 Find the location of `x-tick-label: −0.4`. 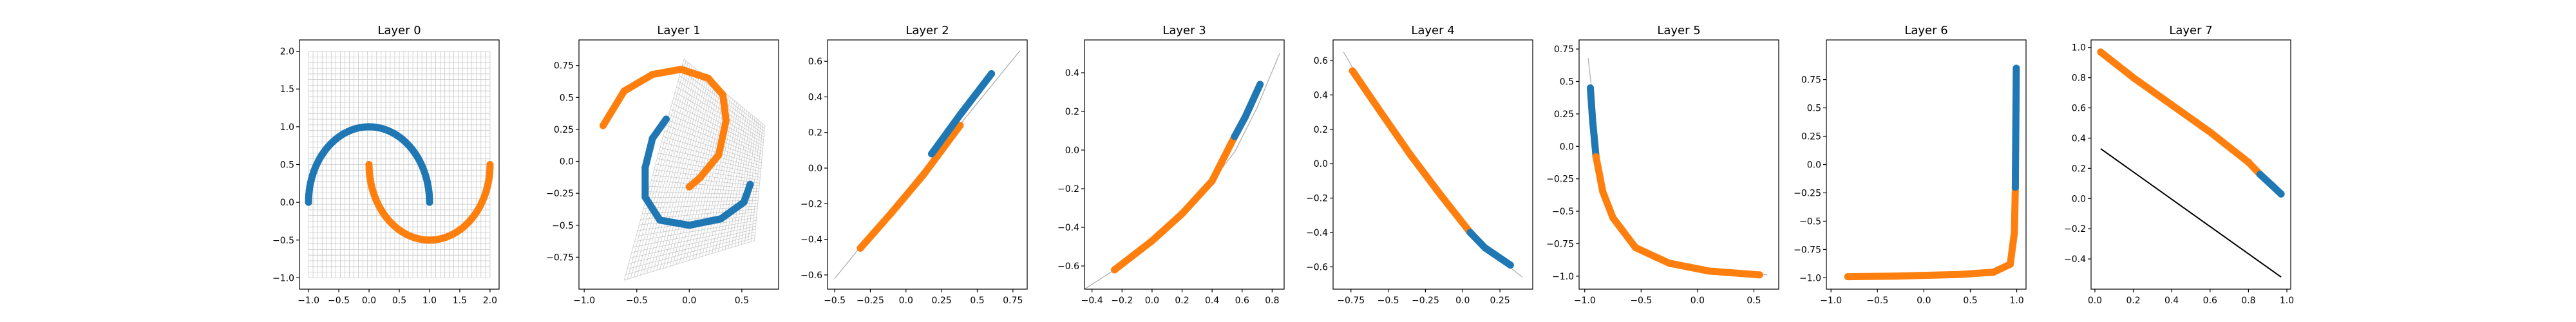

x-tick-label: −0.4 is located at coordinates (1092, 301).